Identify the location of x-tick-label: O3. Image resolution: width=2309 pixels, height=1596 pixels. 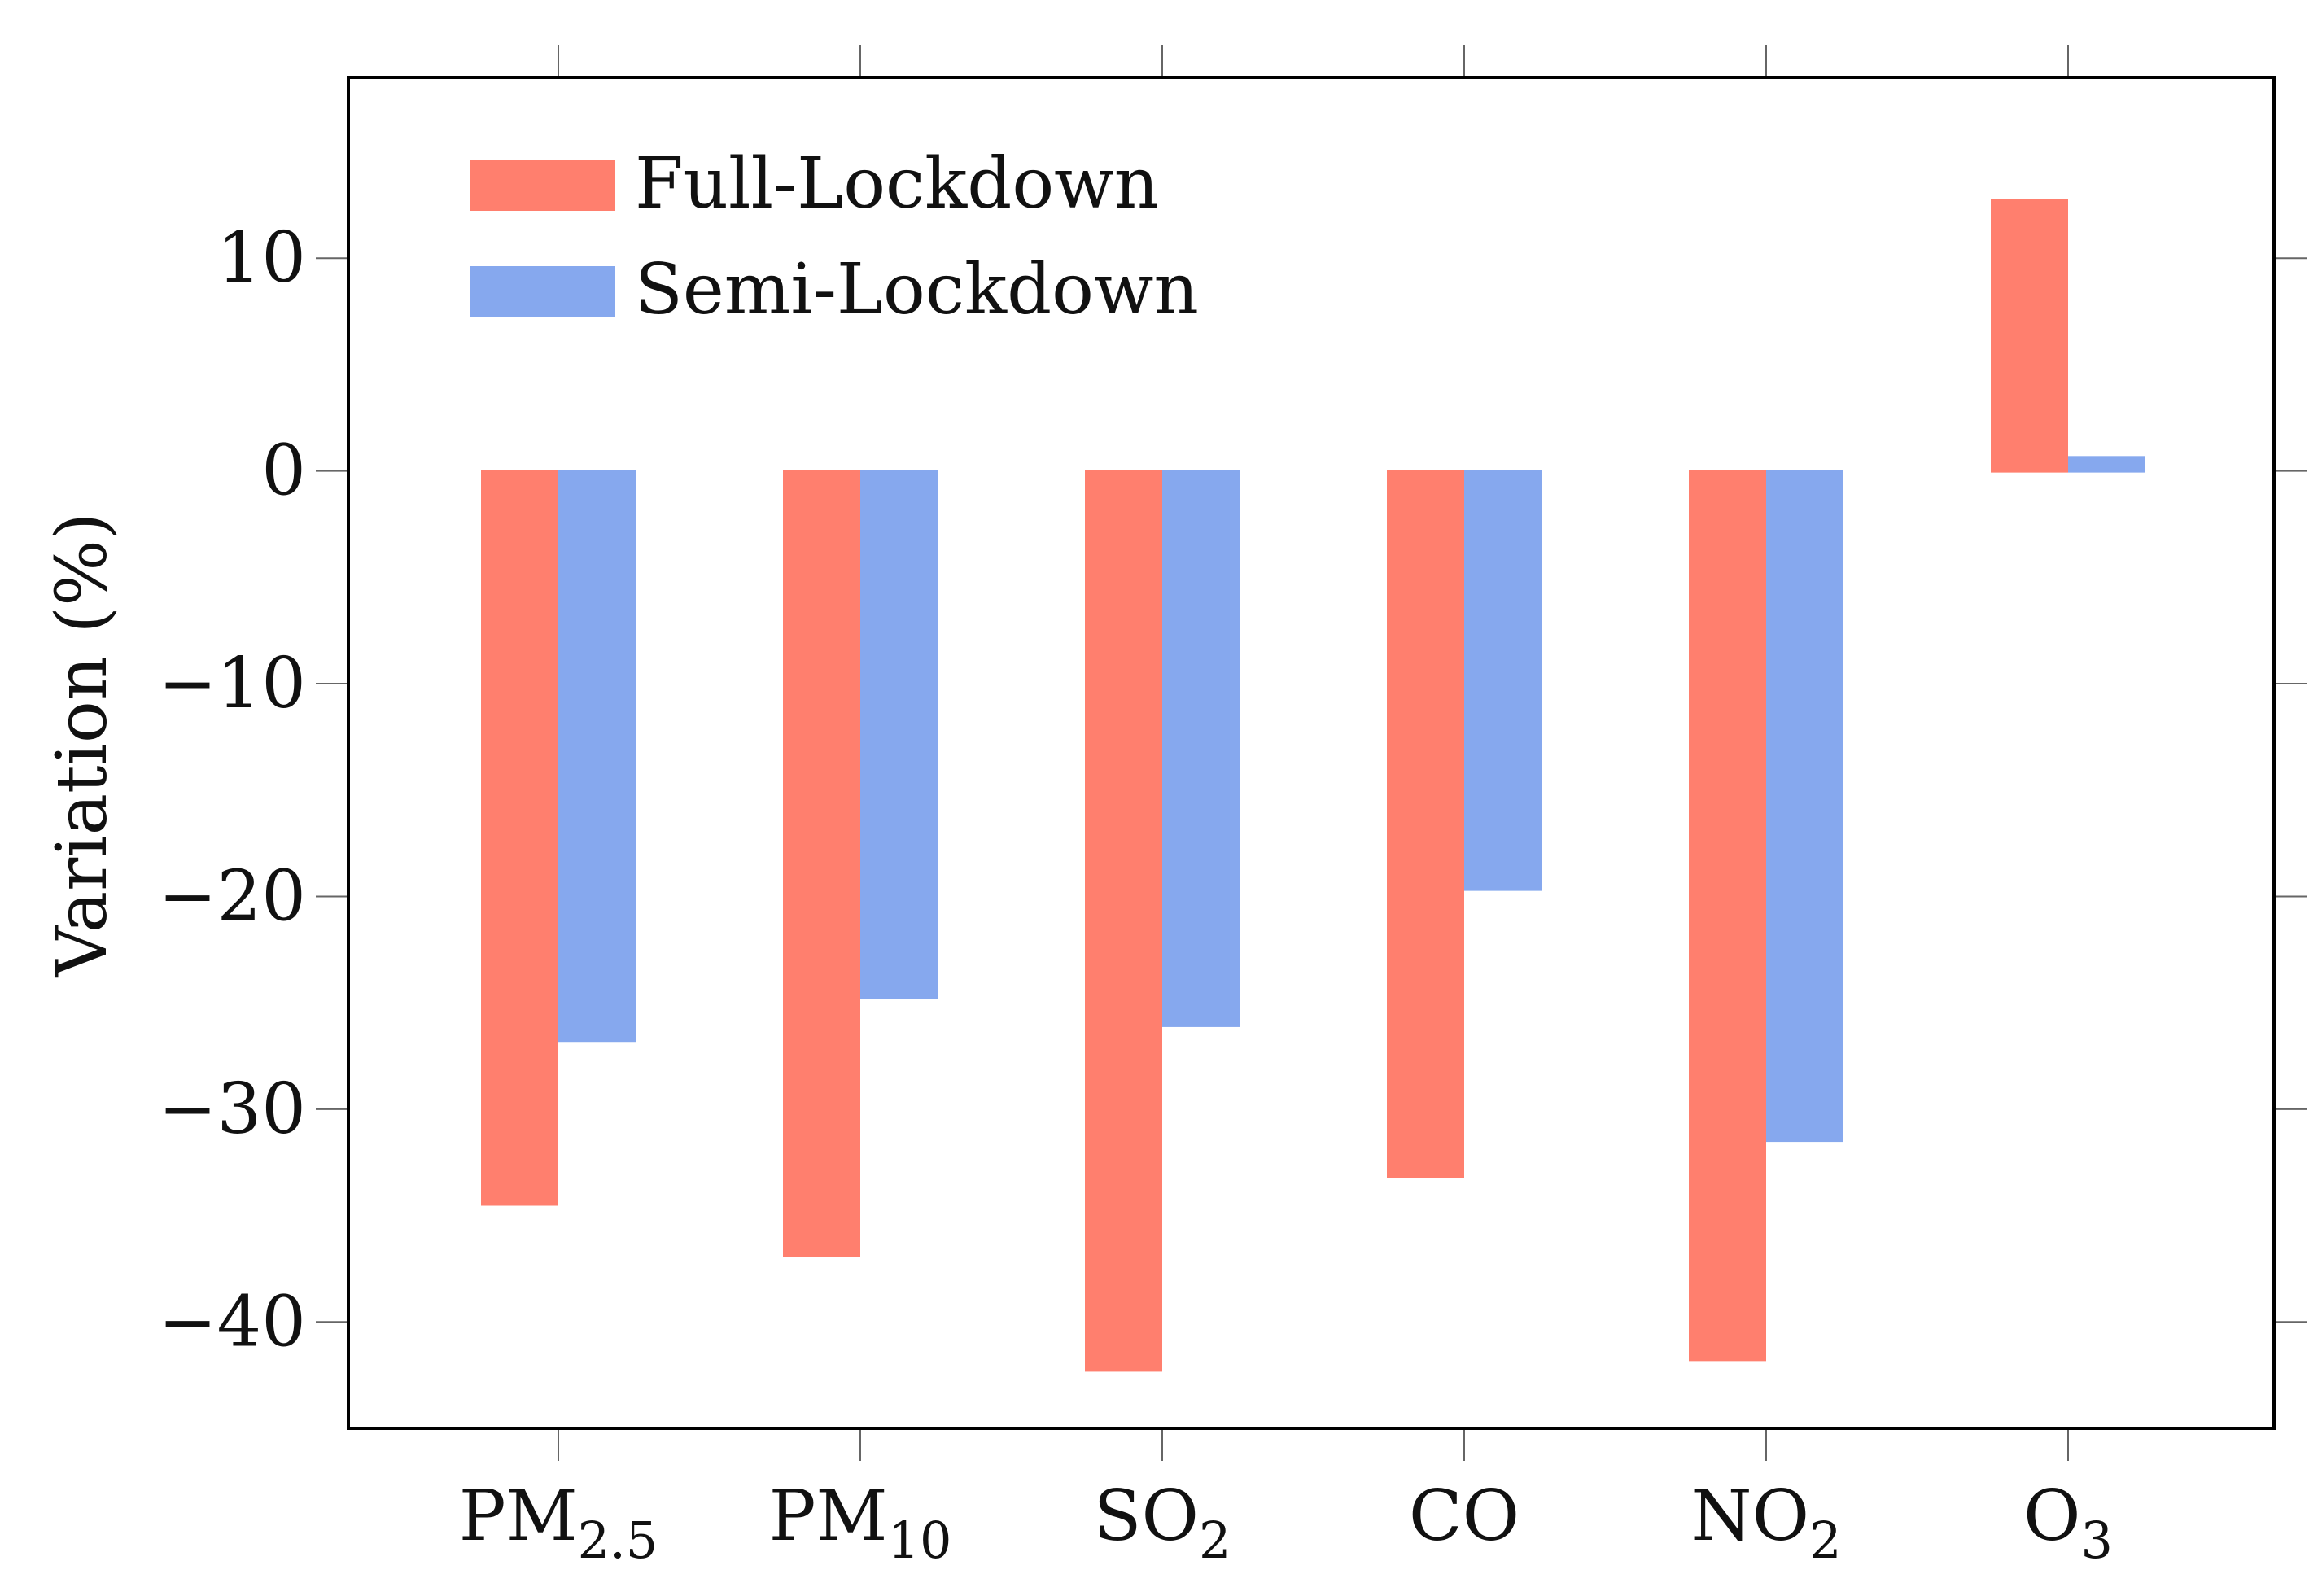
(2068, 1523).